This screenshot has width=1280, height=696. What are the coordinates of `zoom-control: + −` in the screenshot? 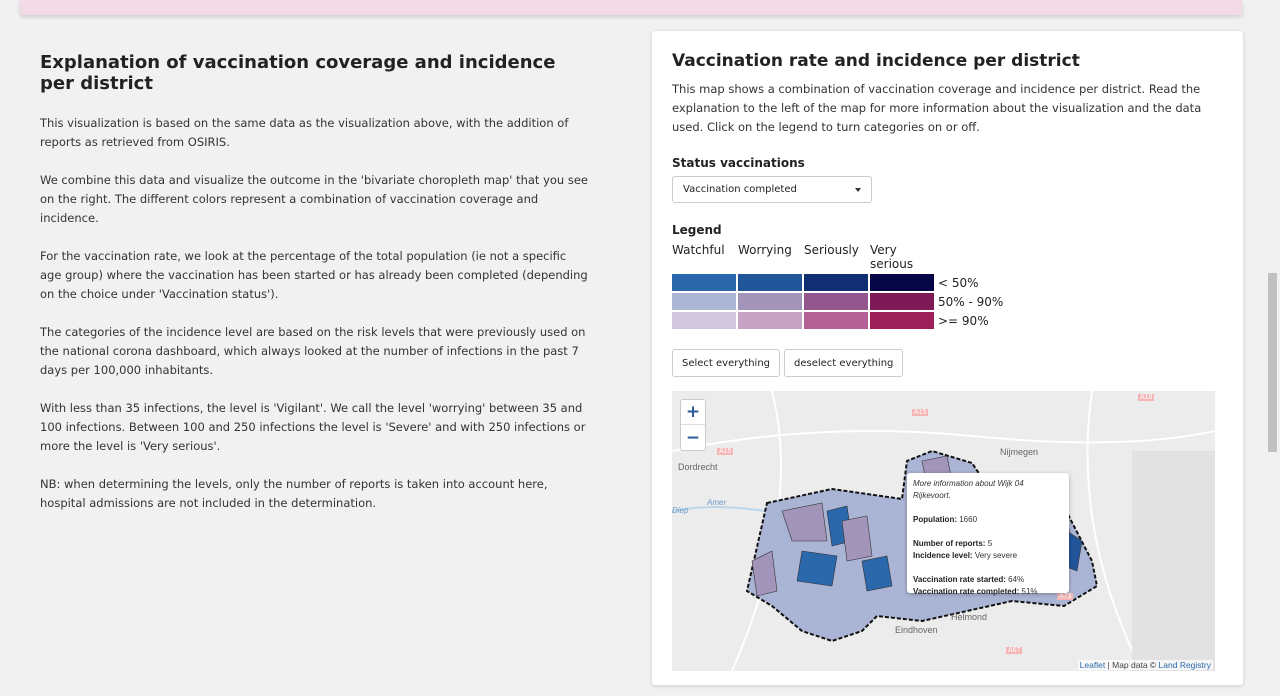 It's located at (693, 425).